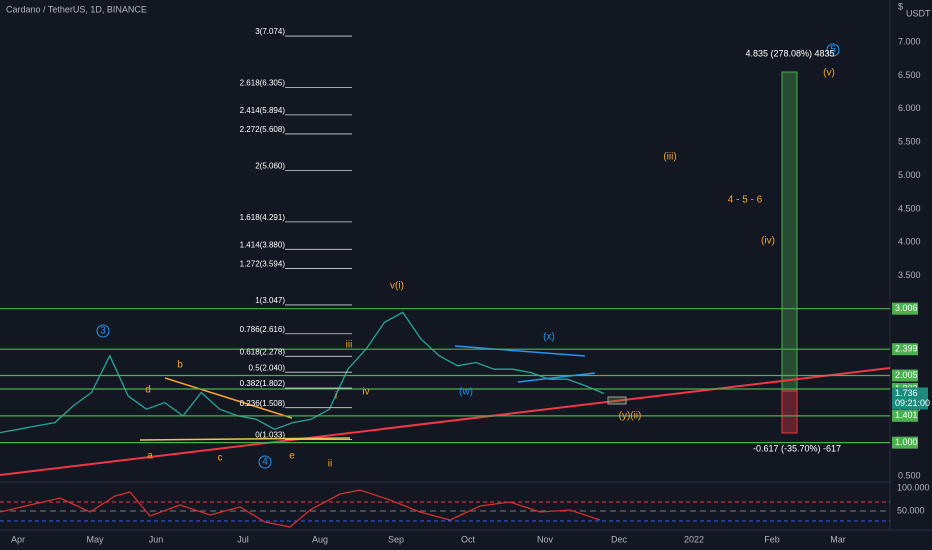  I want to click on wave-label: v(i), so click(397, 286).